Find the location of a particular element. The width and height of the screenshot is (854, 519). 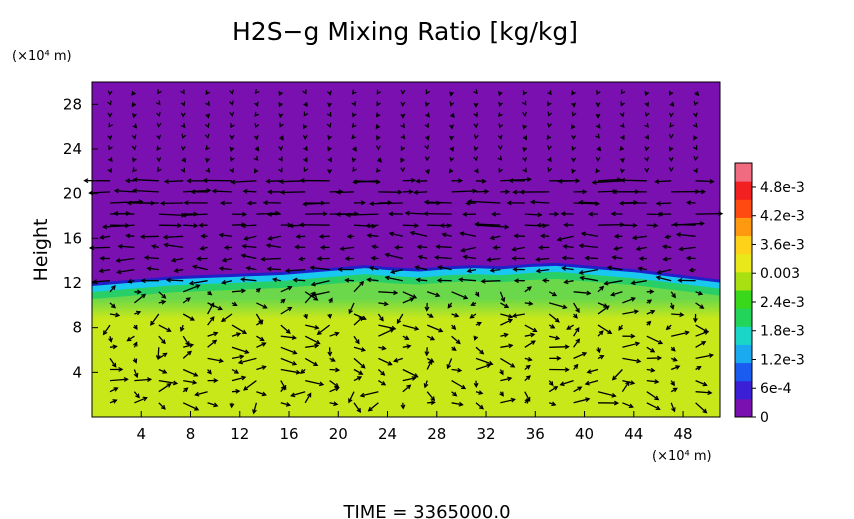

x-tick-label: 4 is located at coordinates (141, 434).